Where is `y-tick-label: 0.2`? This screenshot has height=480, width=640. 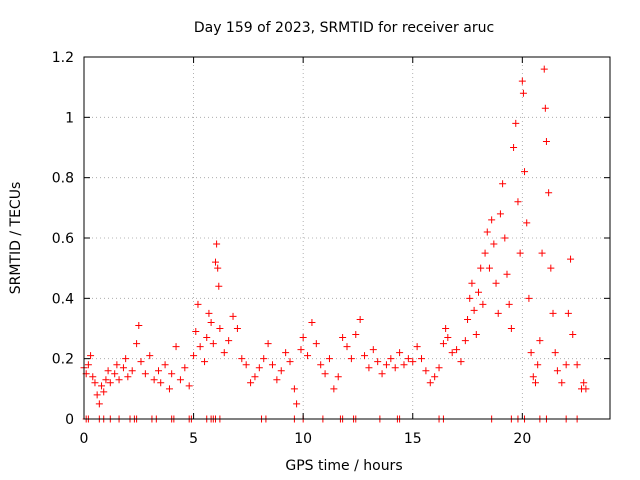 y-tick-label: 0.2 is located at coordinates (63, 360).